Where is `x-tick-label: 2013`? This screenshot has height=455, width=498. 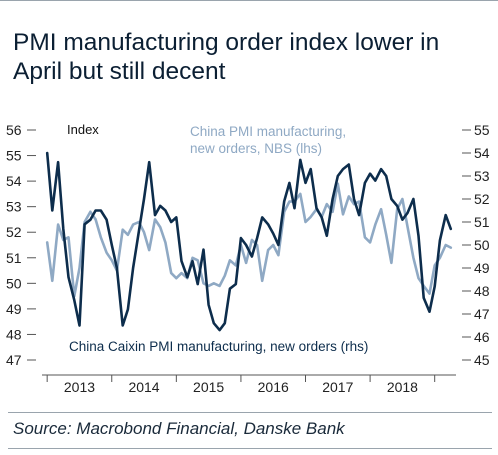
x-tick-label: 2013 is located at coordinates (79, 387).